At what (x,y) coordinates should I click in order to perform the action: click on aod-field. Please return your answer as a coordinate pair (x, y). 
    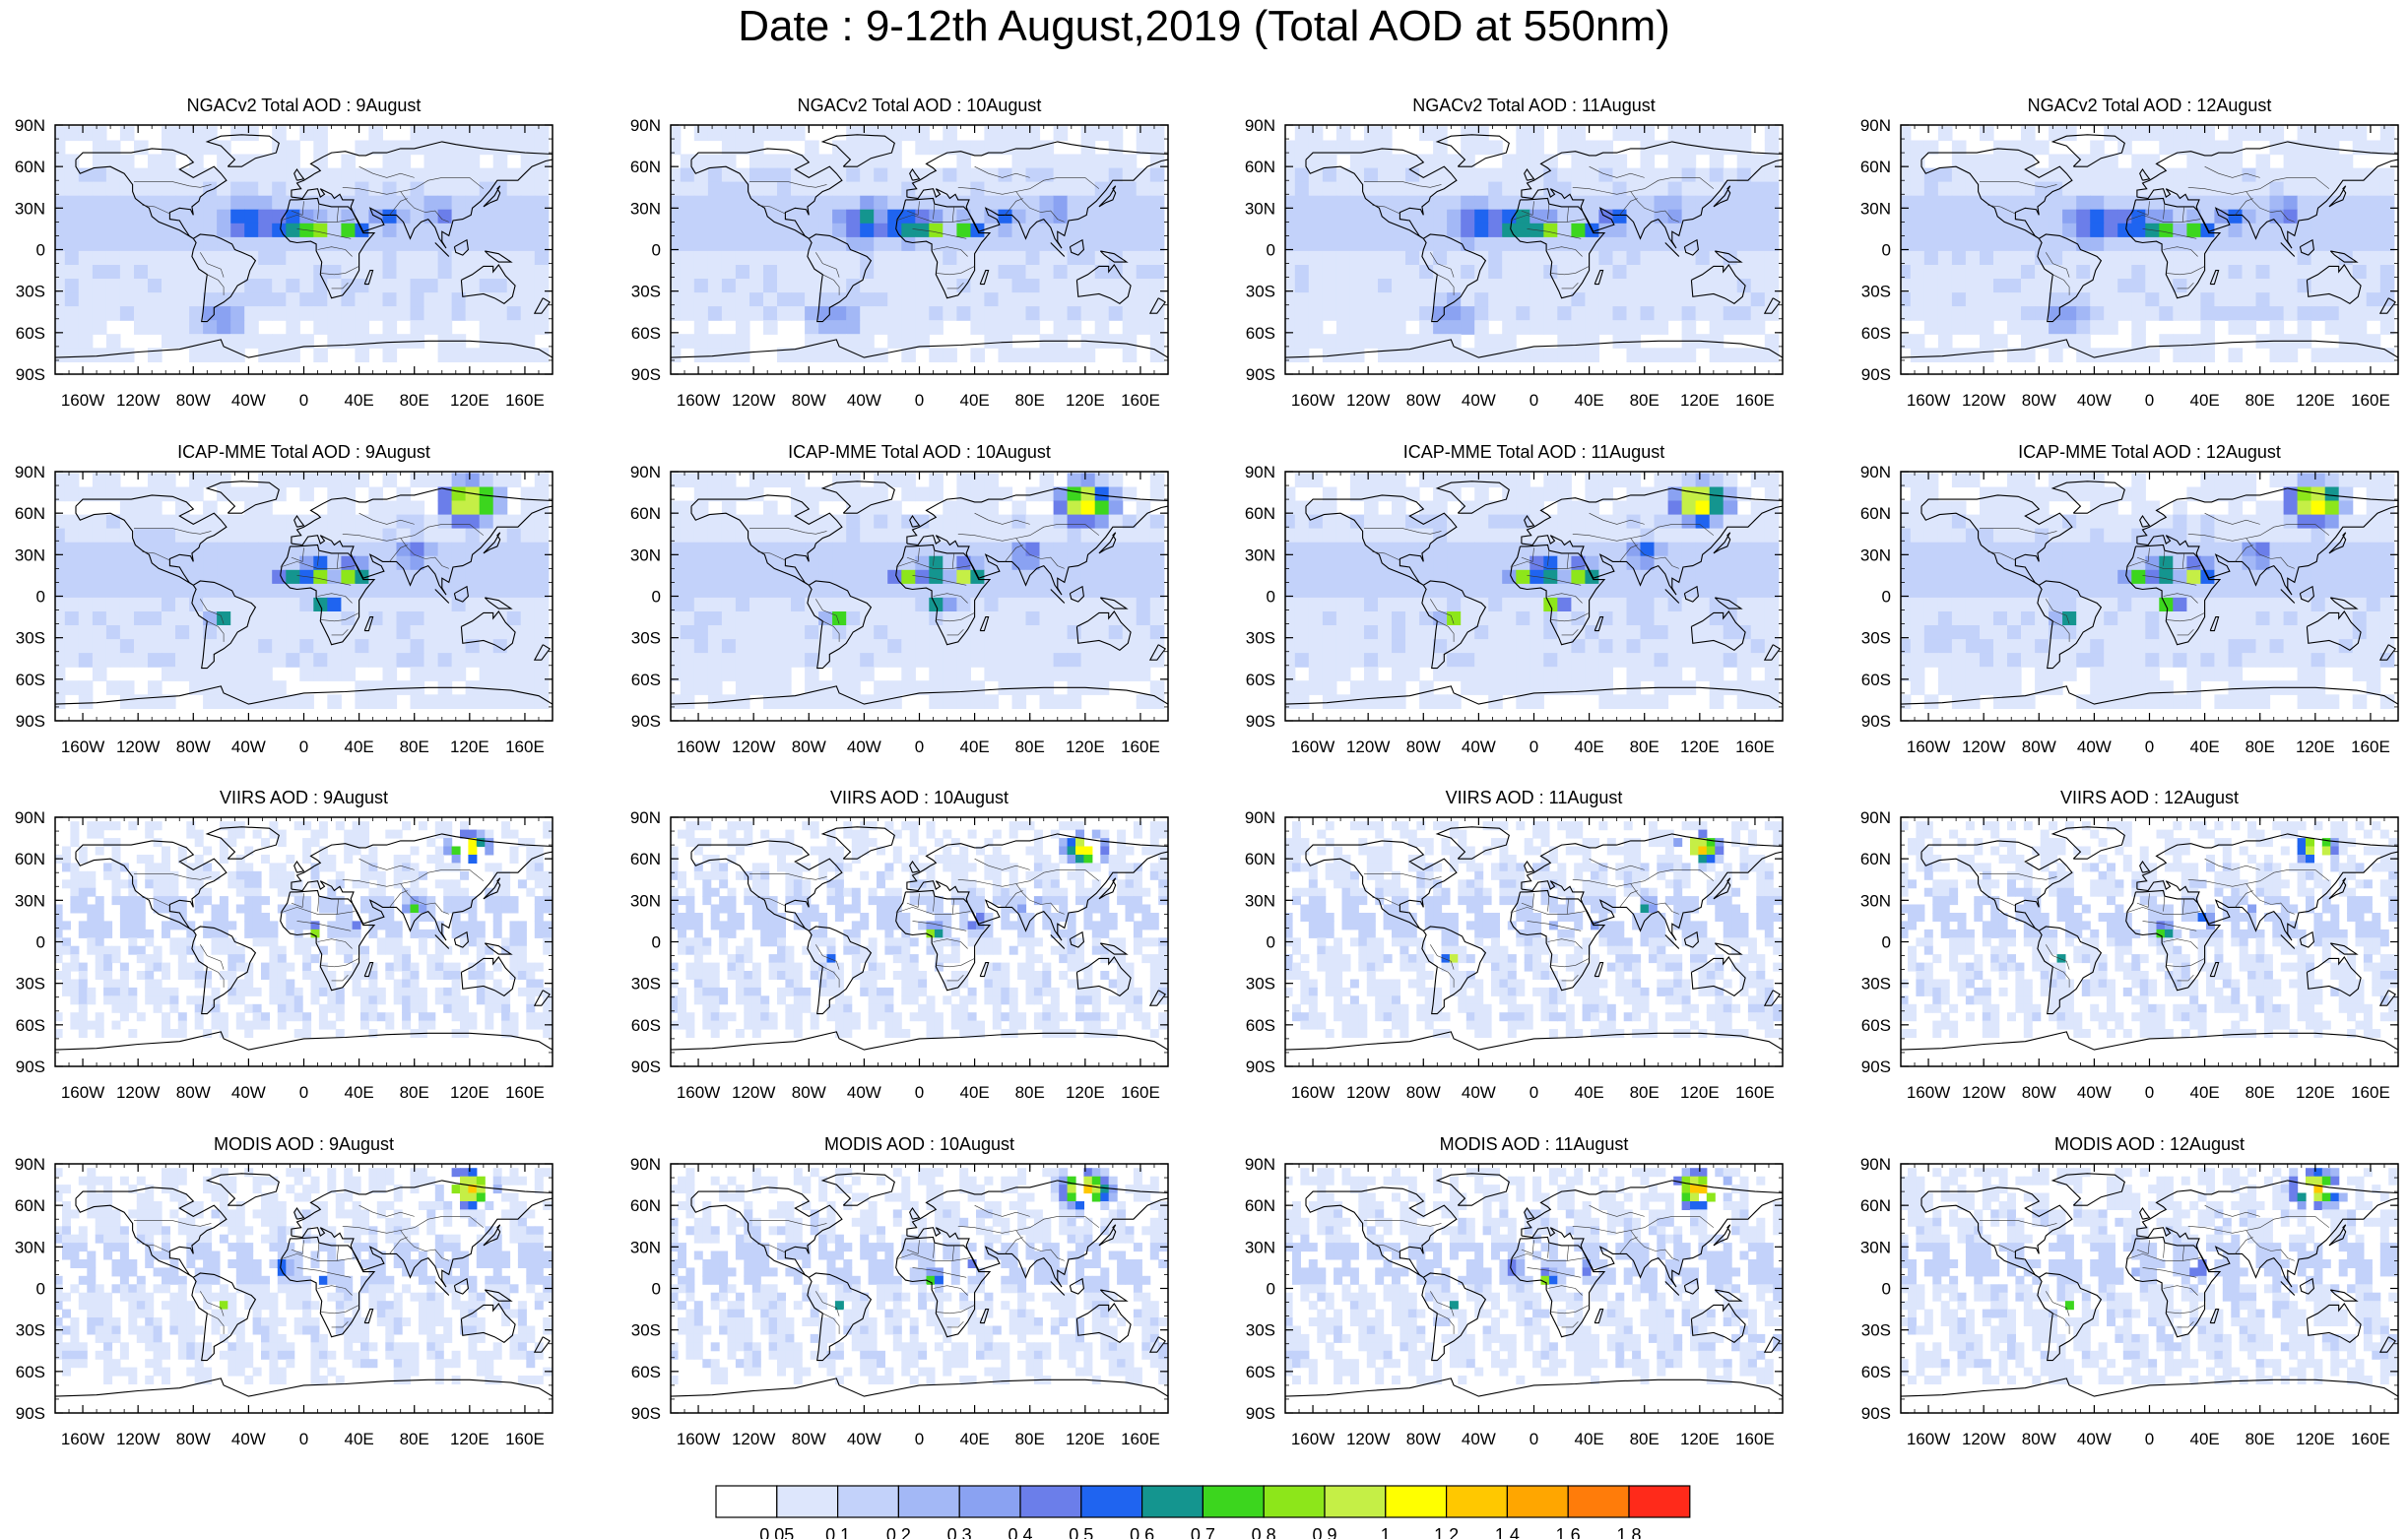
    Looking at the image, I should click on (2148, 591).